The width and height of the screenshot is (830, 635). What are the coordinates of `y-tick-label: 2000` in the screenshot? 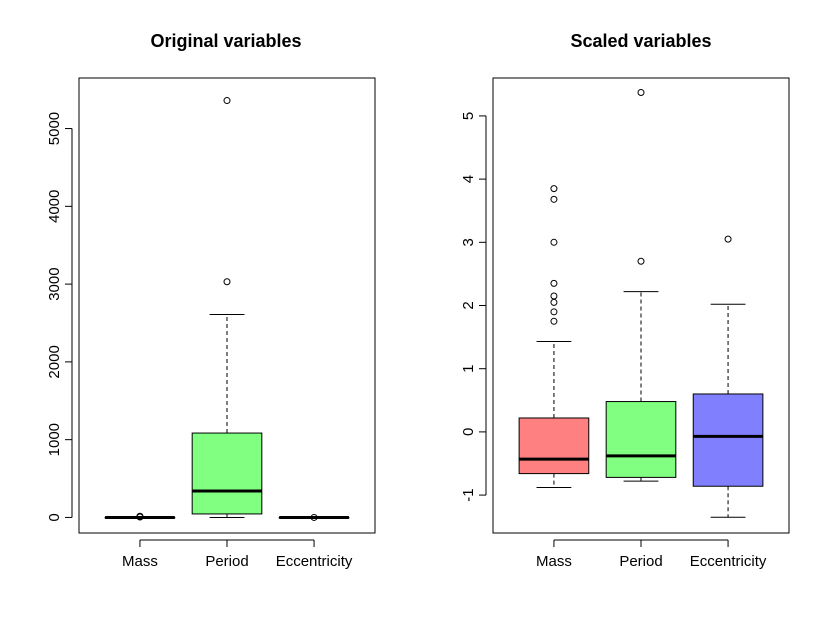 It's located at (54, 361).